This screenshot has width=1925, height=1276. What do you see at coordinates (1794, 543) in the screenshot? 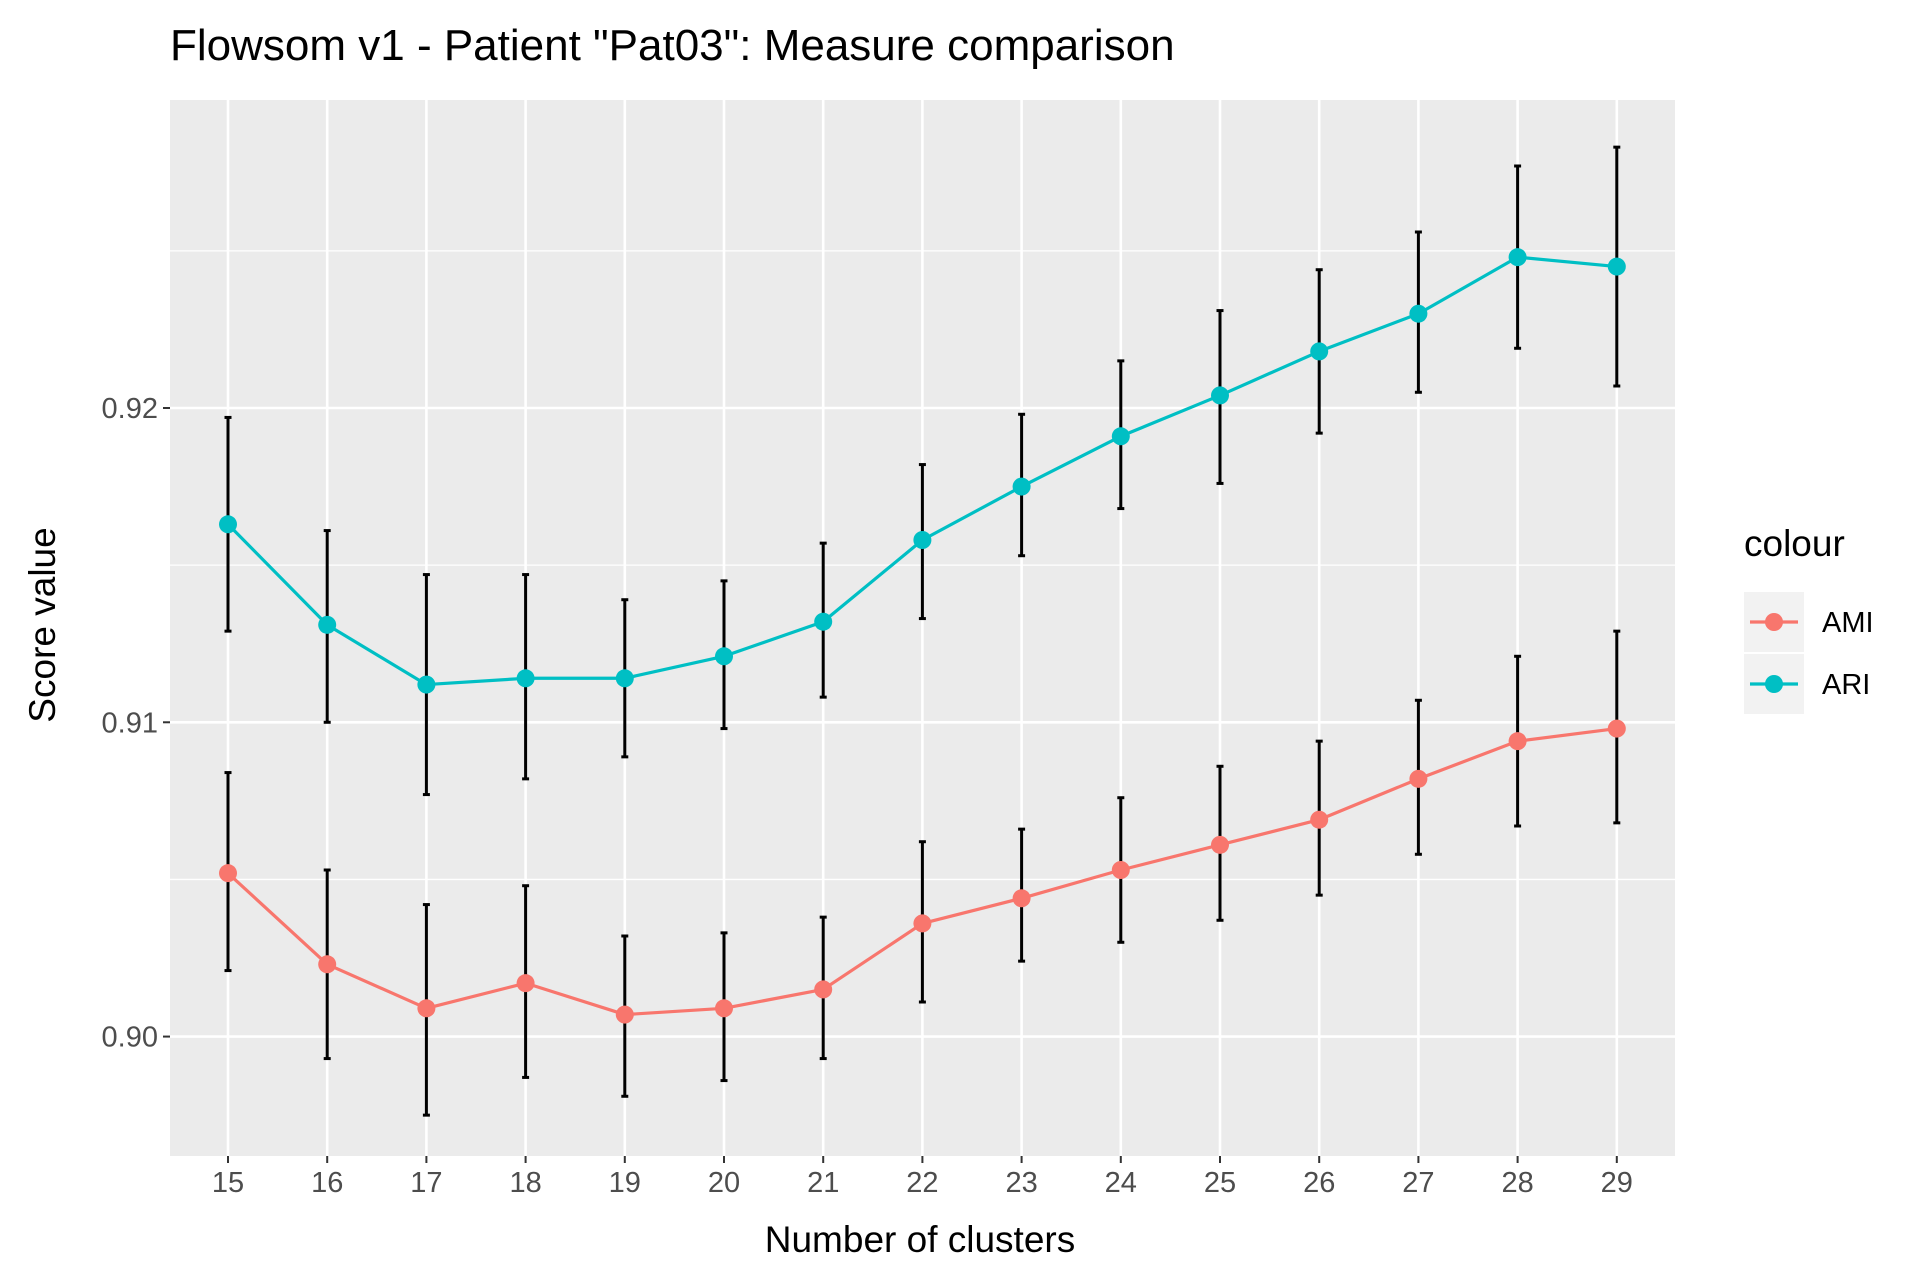
I see `legend-title: colour` at bounding box center [1794, 543].